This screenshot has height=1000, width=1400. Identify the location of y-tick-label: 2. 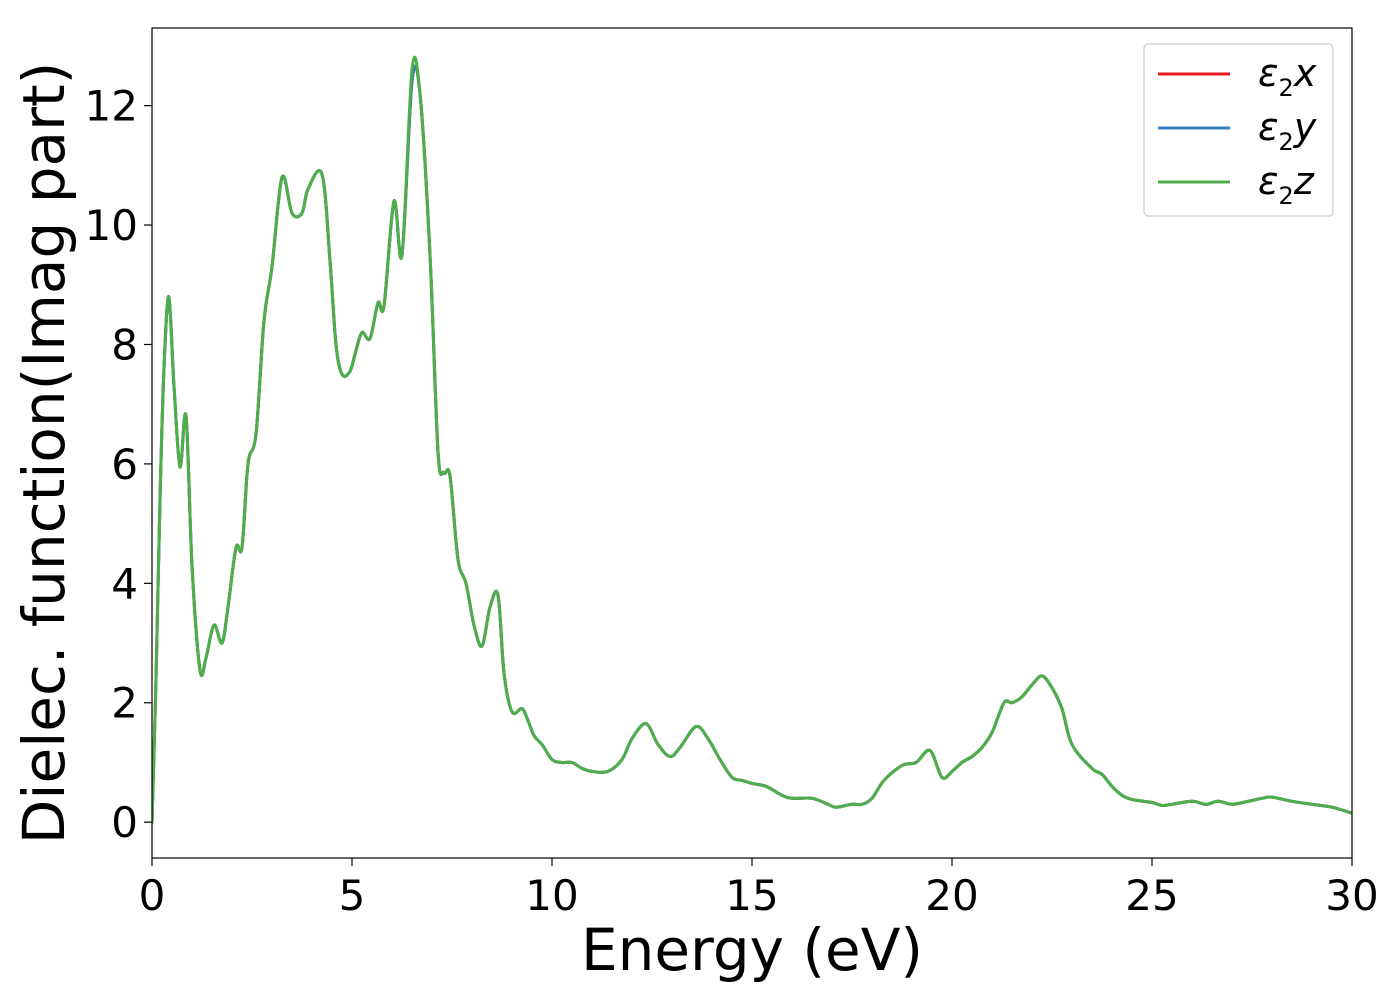
(124, 703).